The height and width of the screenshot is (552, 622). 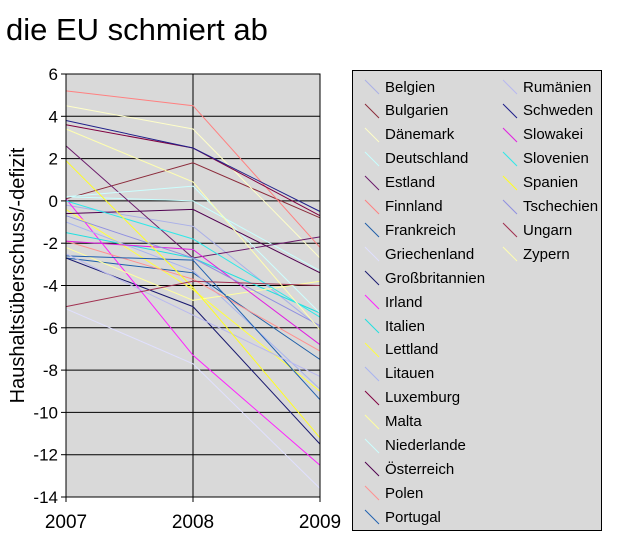 I want to click on legend-item: Irland, so click(x=393, y=302).